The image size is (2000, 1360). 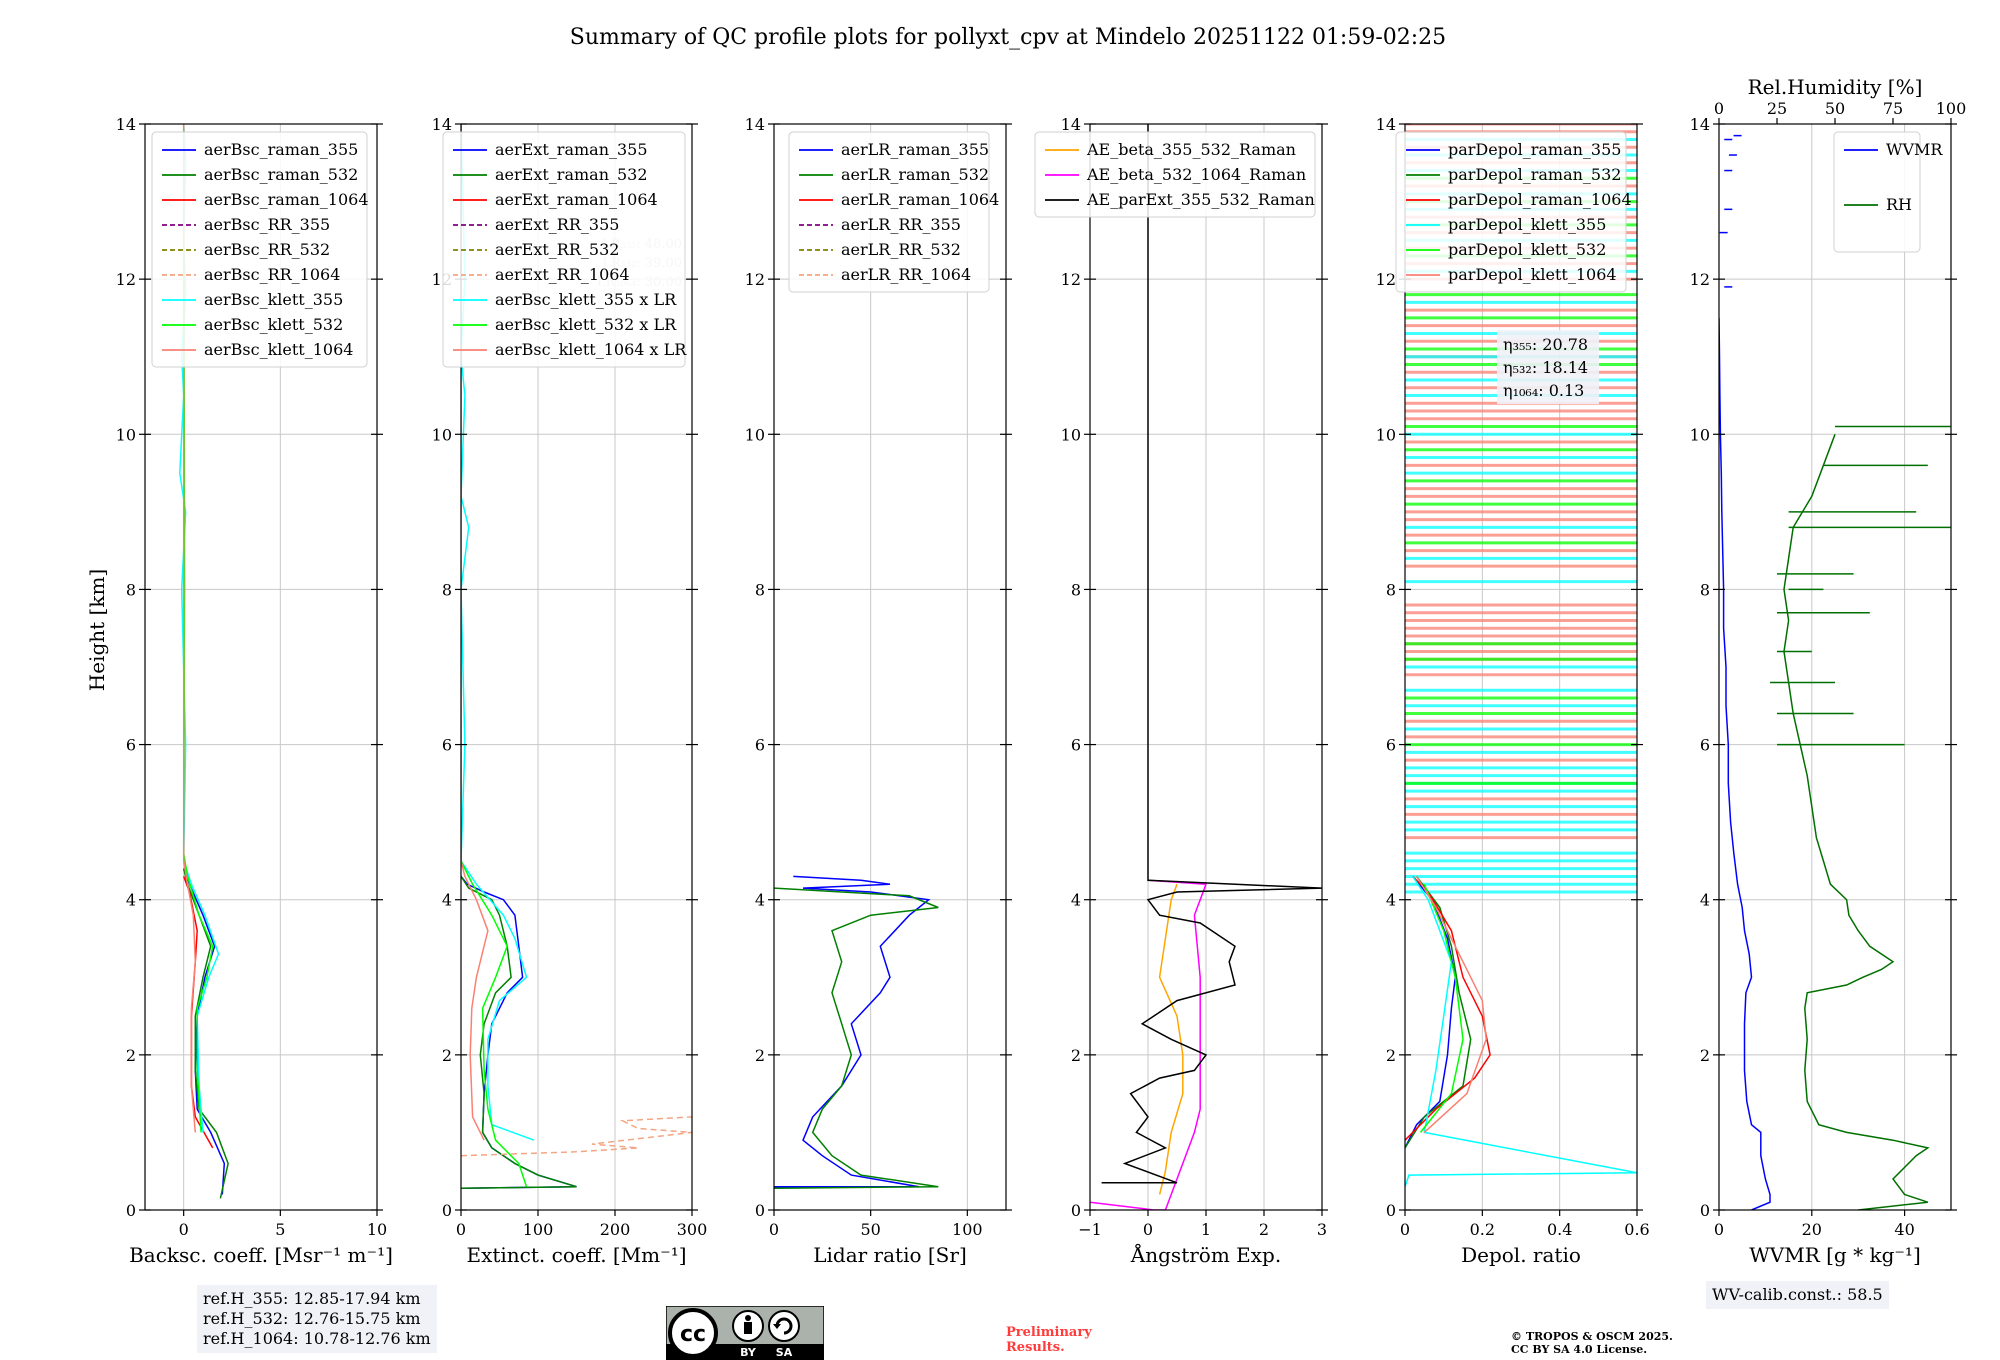 I want to click on legend-label: aerExt_raman_355, so click(x=571, y=149).